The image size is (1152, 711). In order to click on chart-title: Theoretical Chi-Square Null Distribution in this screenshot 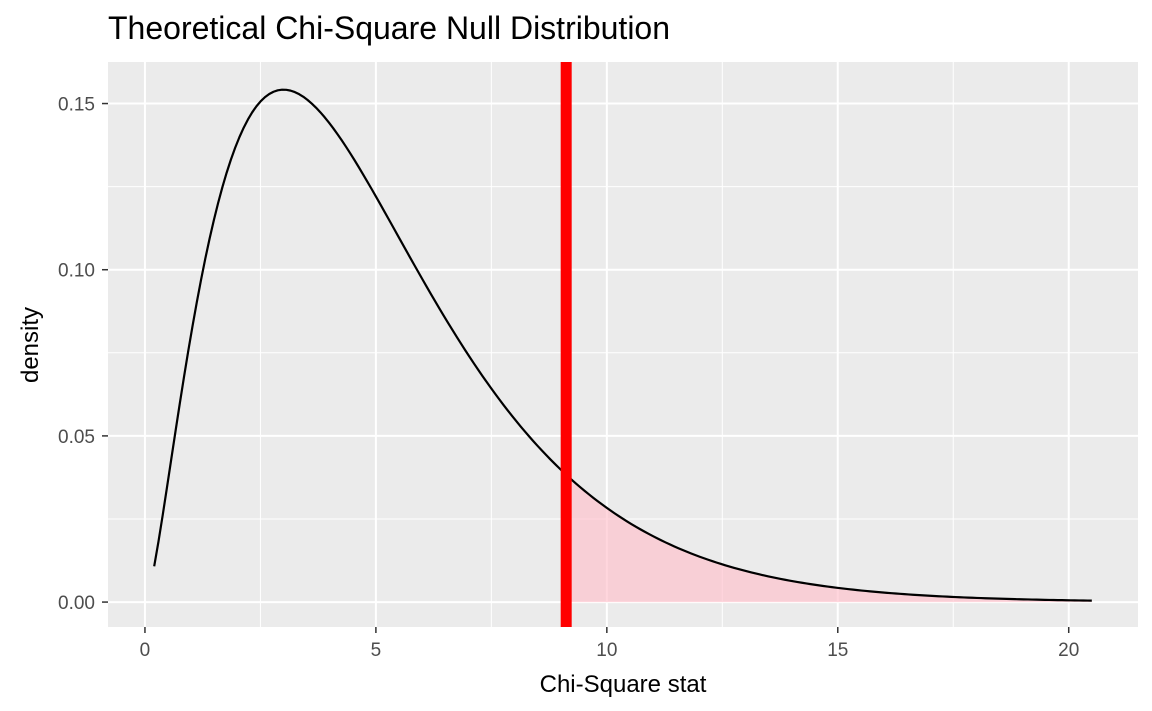, I will do `click(389, 28)`.